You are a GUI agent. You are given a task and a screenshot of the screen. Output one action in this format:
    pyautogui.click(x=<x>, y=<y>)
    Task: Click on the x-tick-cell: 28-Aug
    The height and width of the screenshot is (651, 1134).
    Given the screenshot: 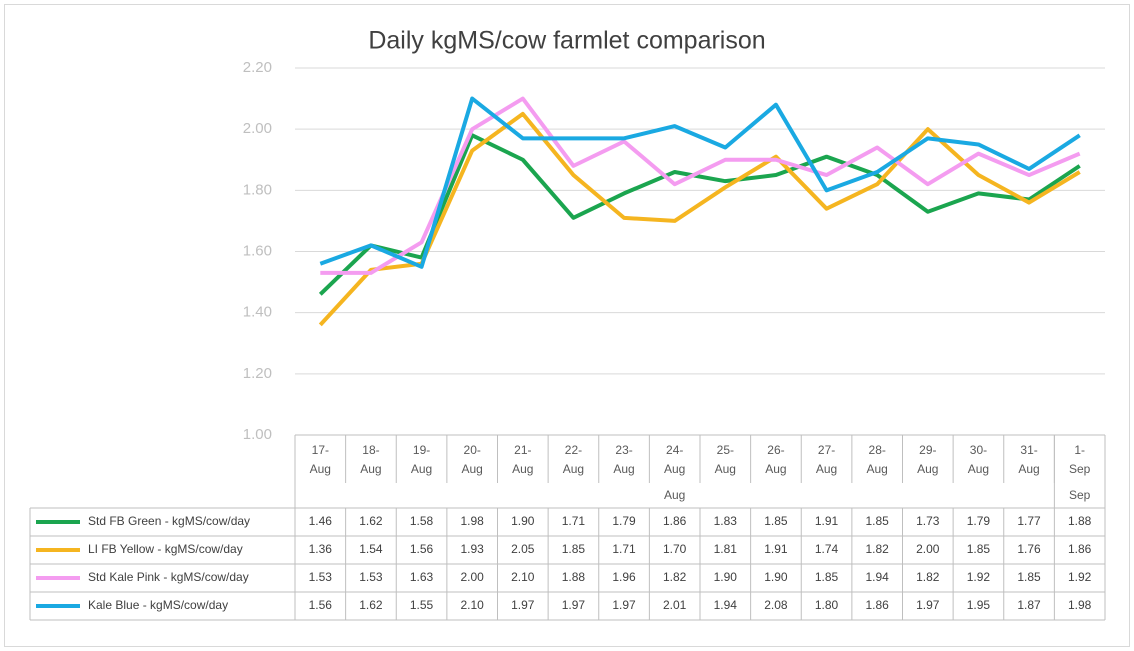 What is the action you would take?
    pyautogui.click(x=877, y=459)
    